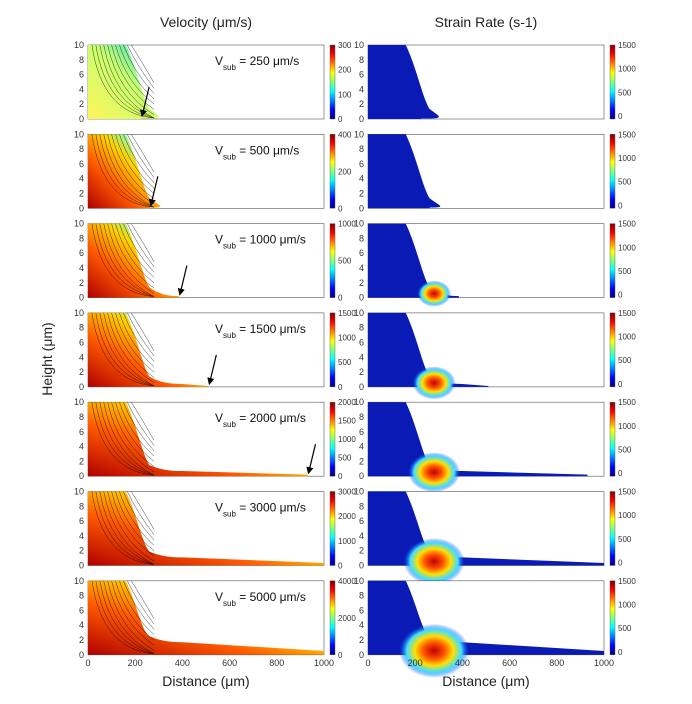 The height and width of the screenshot is (704, 692). What do you see at coordinates (123, 82) in the screenshot?
I see `velocity-field` at bounding box center [123, 82].